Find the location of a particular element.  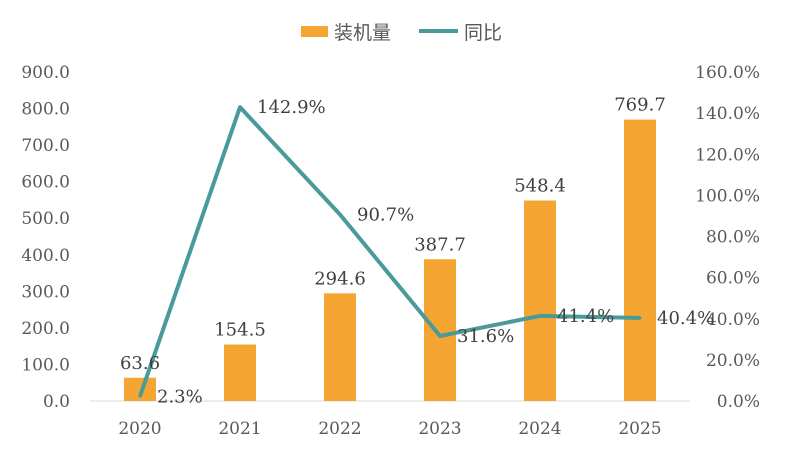

x-tick-label: 2023 is located at coordinates (439, 429).